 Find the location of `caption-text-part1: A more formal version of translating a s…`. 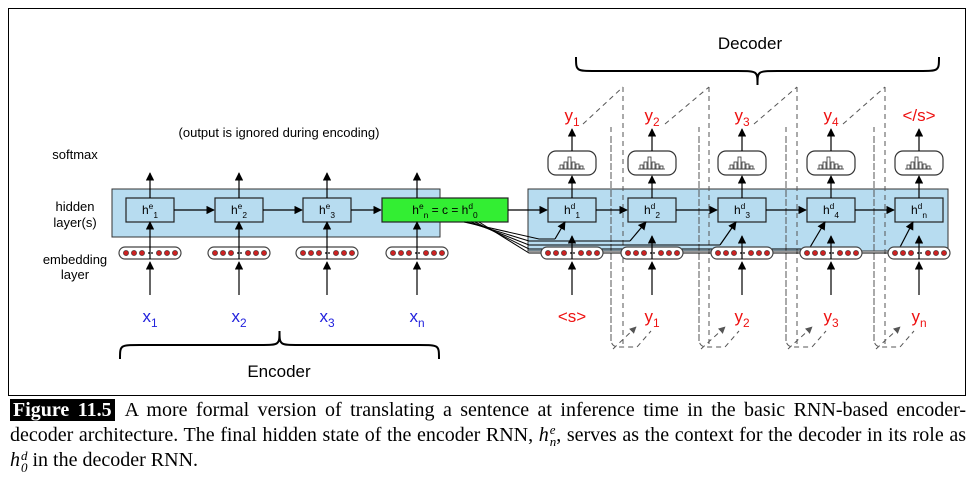

caption-text-part1: A more formal version of translating a s… is located at coordinates (488, 422).